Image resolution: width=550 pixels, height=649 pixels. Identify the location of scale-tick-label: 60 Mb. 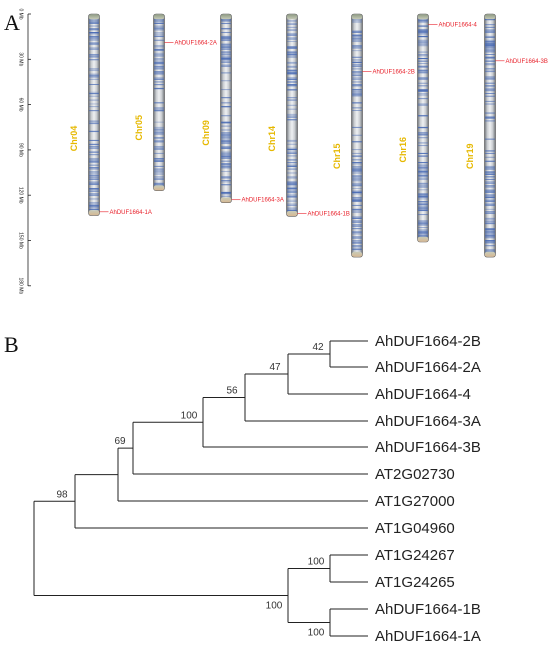
(21, 105).